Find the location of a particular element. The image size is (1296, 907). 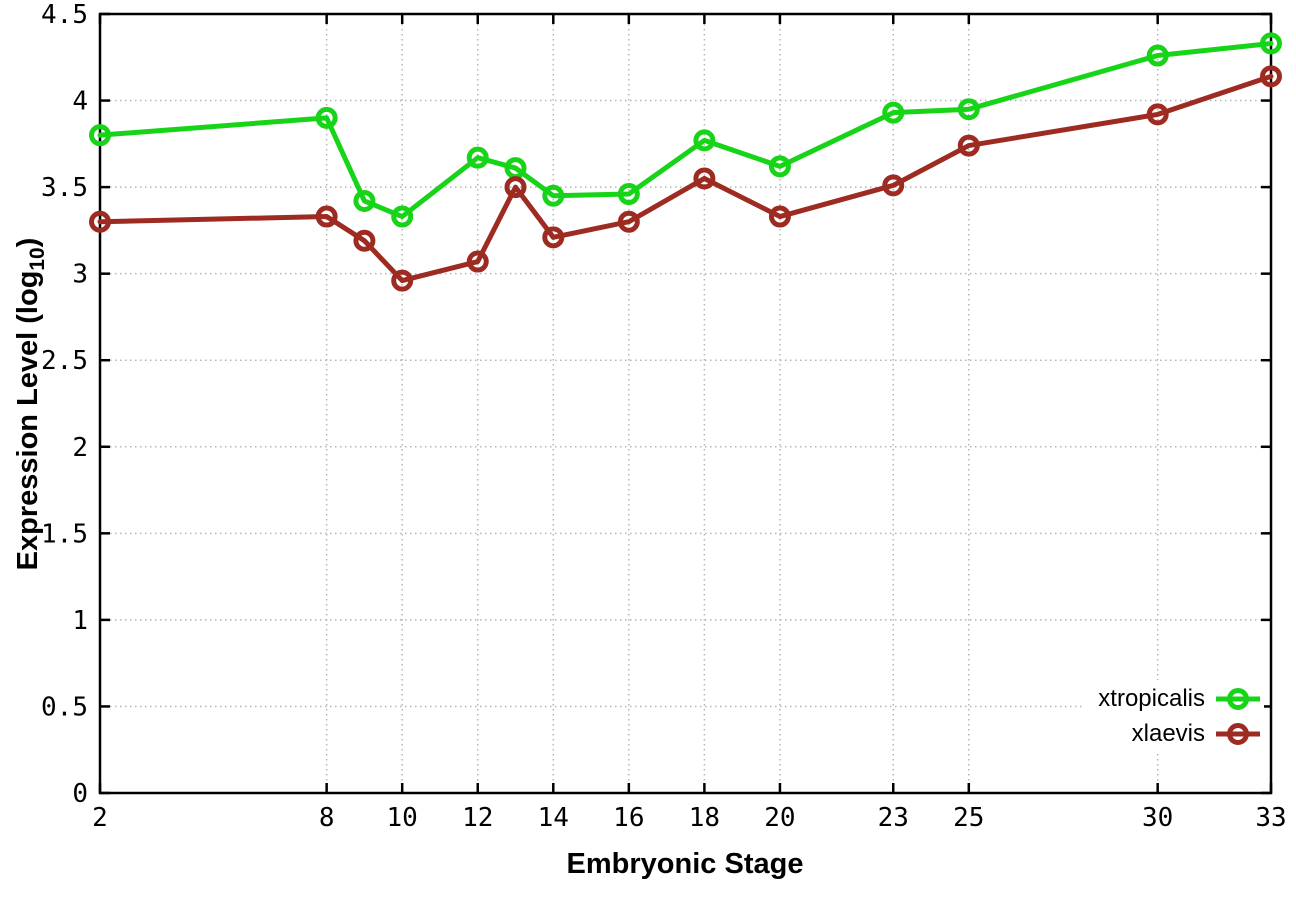

x-tick-label-14: 14 is located at coordinates (553, 818).